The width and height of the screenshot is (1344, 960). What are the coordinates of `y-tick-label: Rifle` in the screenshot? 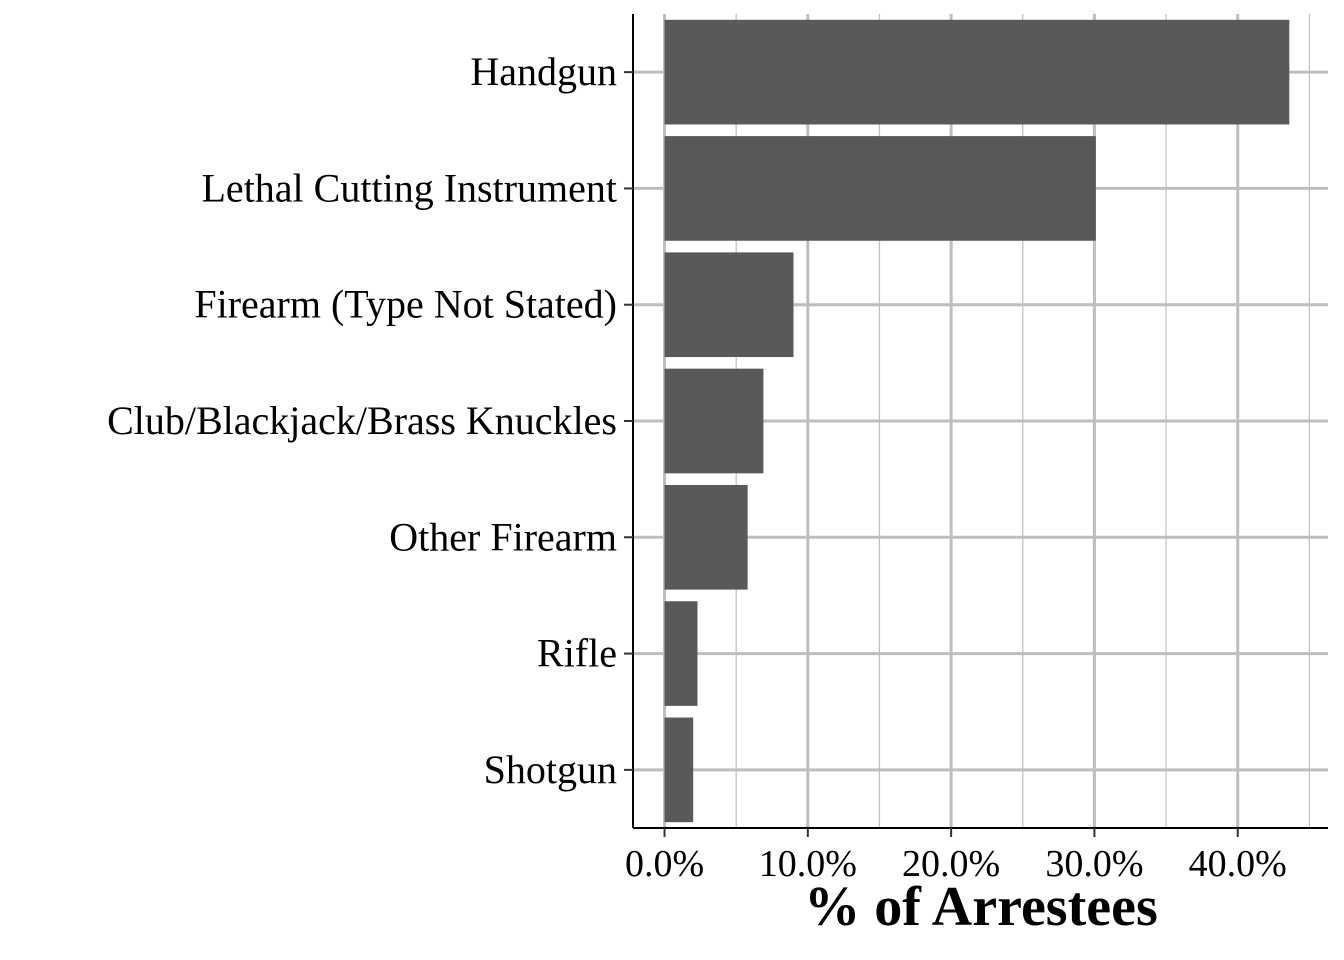 It's located at (577, 653).